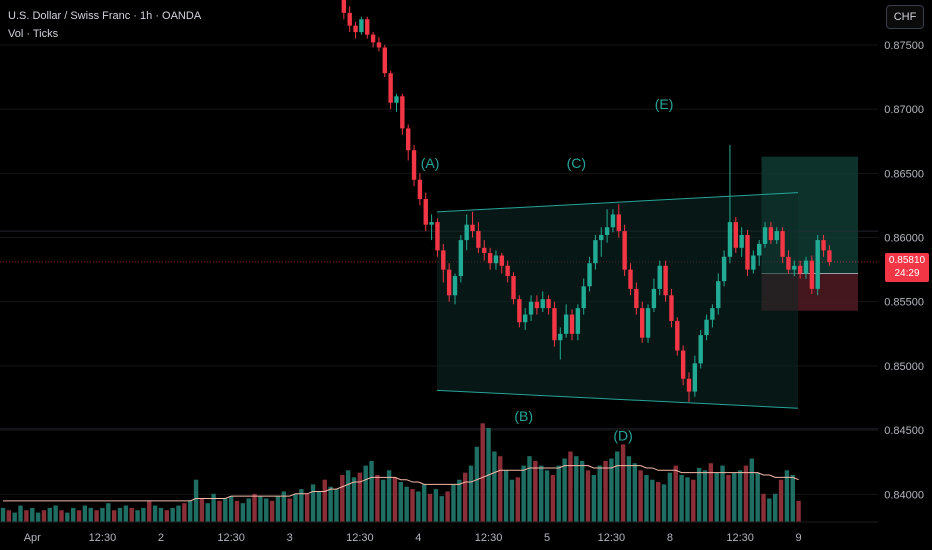 The width and height of the screenshot is (932, 550). I want to click on price-tick-label: 0.84000, so click(904, 495).